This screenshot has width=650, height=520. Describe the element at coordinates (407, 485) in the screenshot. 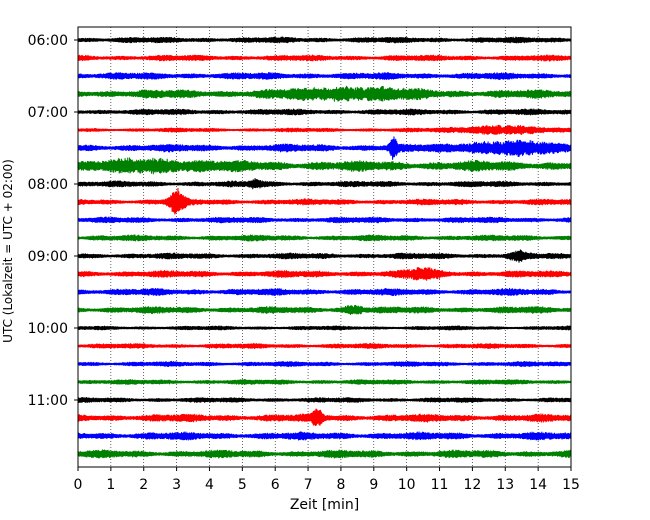

I see `x-tick-label: 10` at that location.